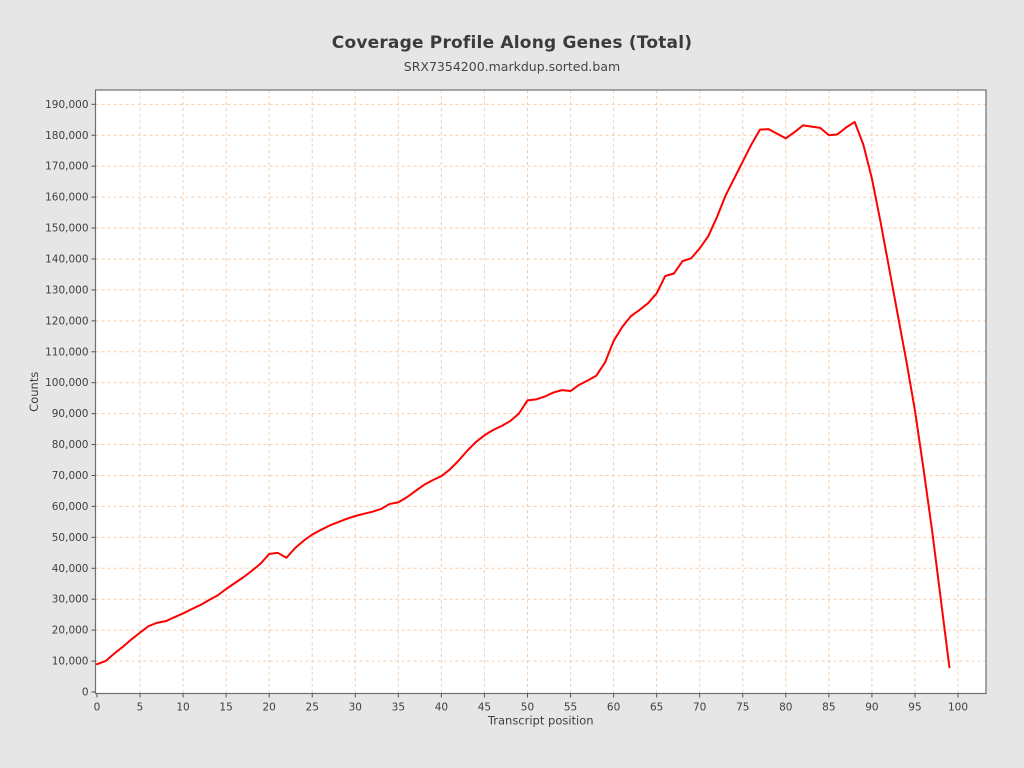 This screenshot has height=768, width=1024. Describe the element at coordinates (97, 708) in the screenshot. I see `x-tick-label: 0` at that location.